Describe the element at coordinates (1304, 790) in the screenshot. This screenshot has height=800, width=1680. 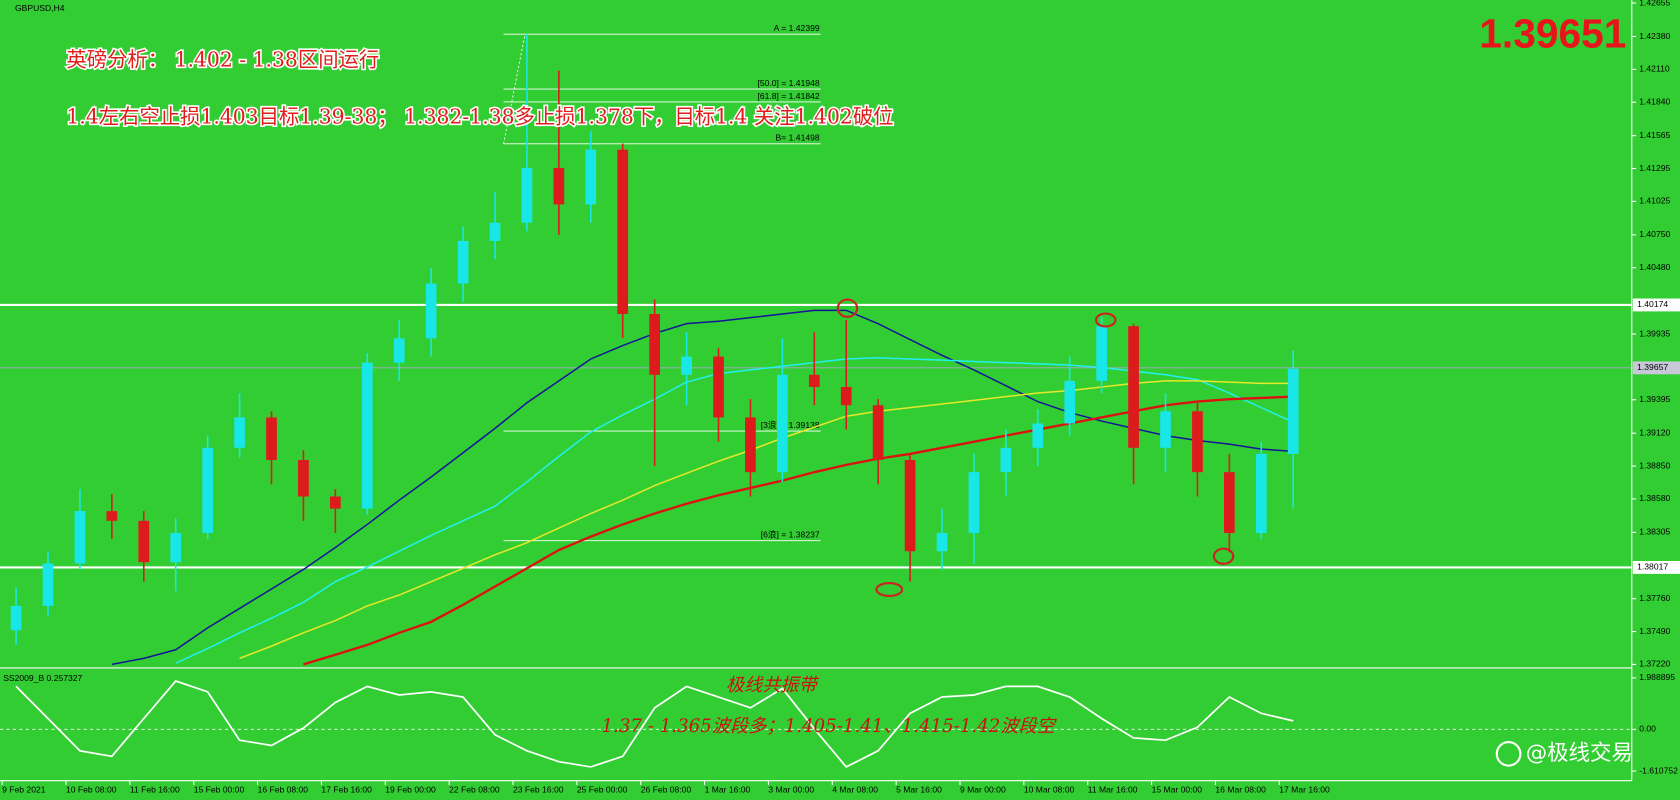
I see `x-tick-label: 17 Mar 16:00` at that location.